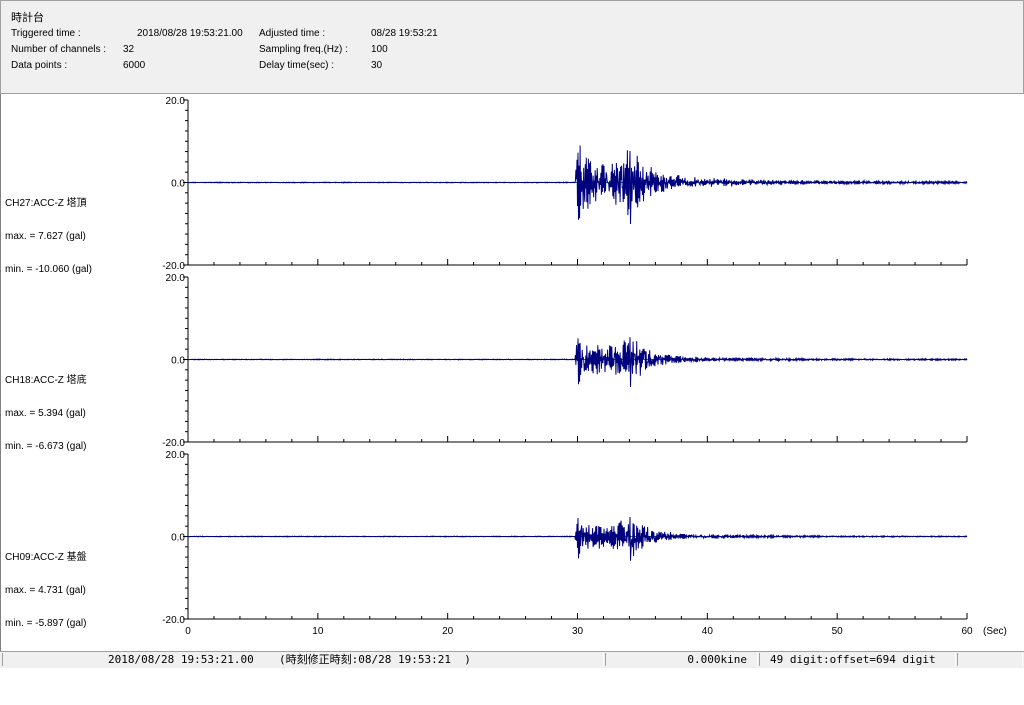  I want to click on x-tick-label: 0, so click(188, 631).